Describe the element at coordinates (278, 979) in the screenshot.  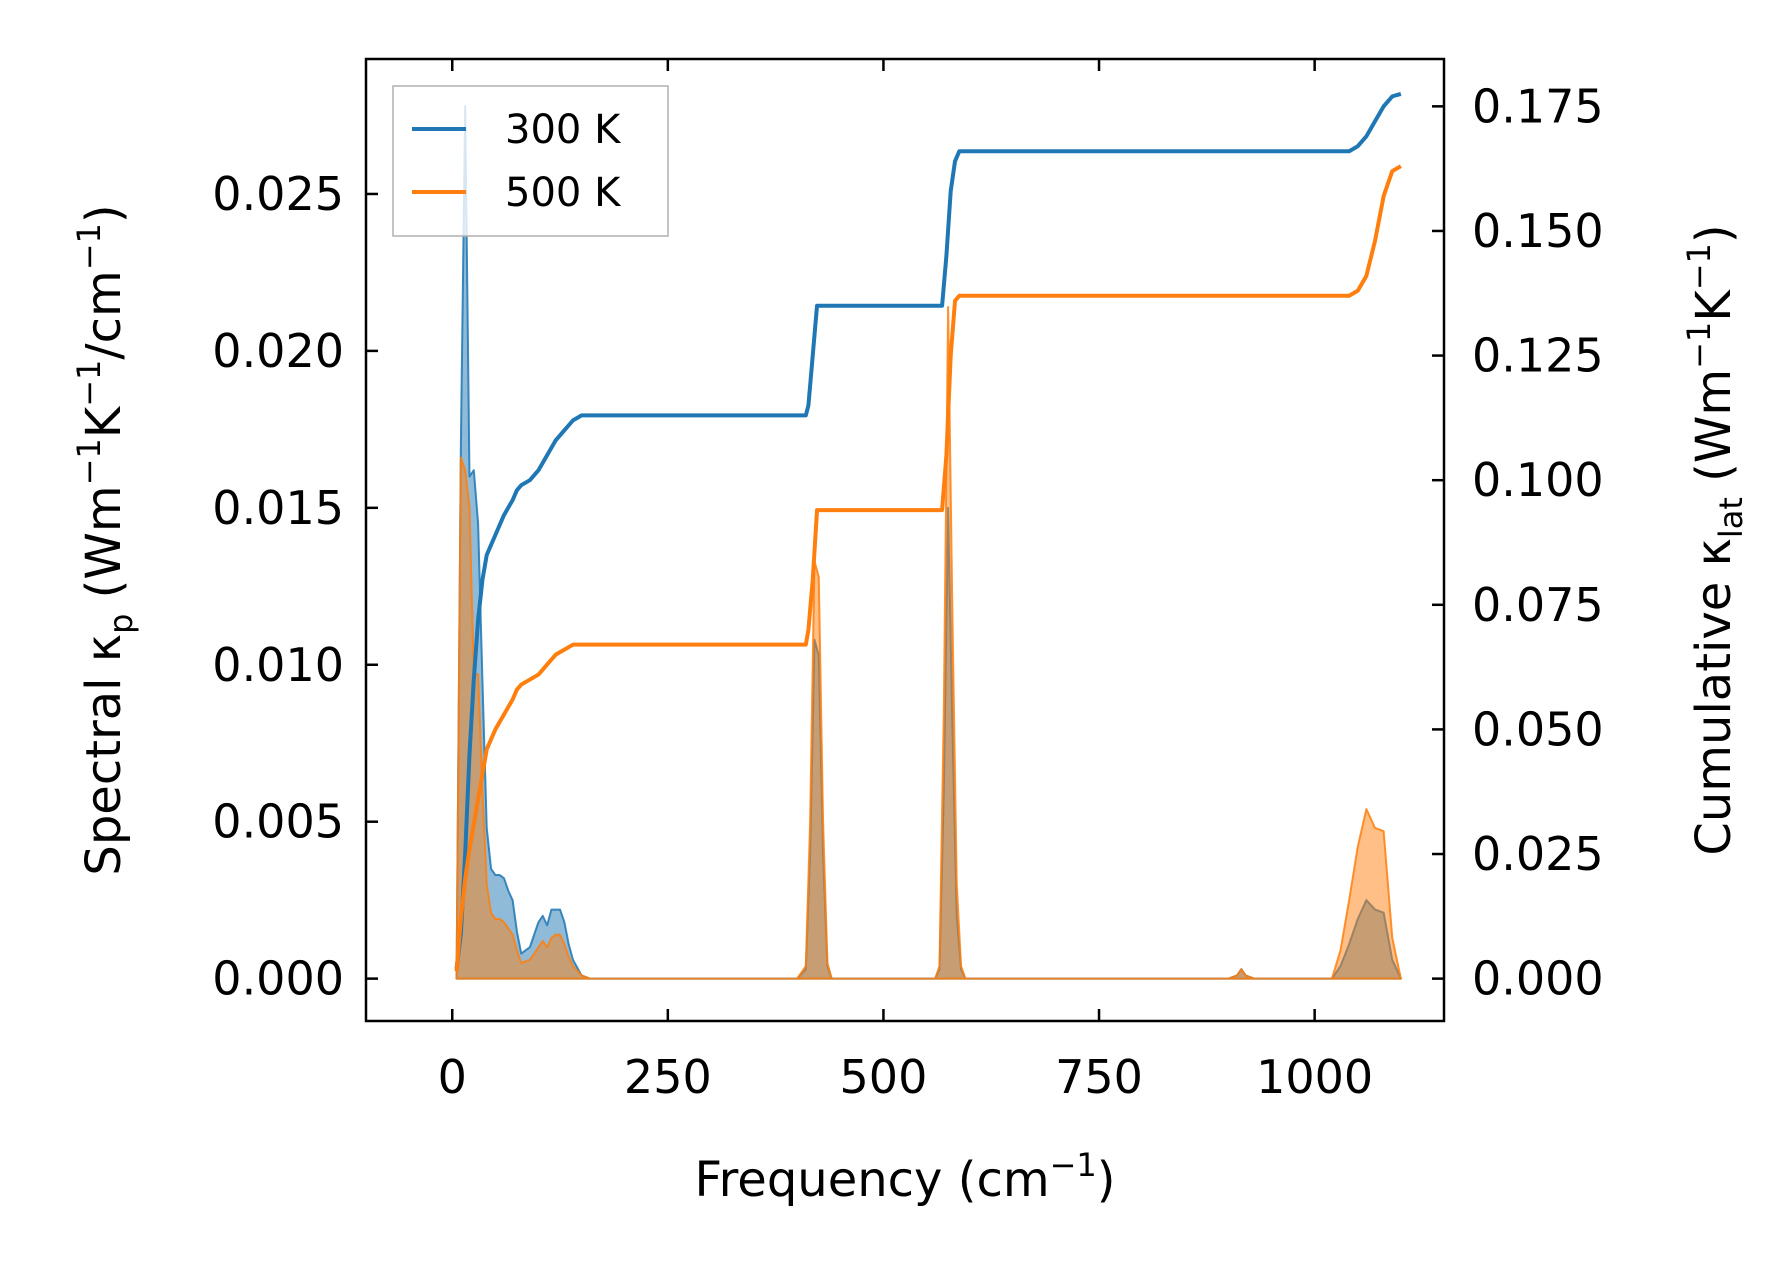
I see `y-left-tick-label: 0.000` at that location.